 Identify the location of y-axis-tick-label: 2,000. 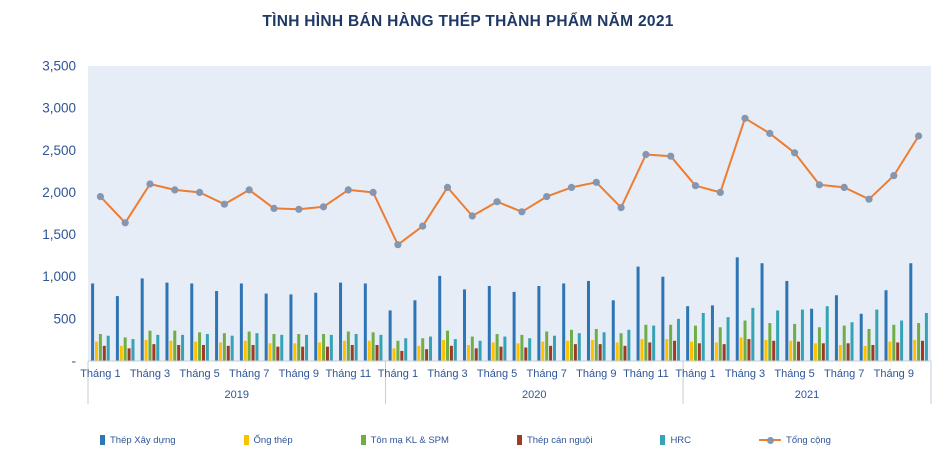
(59, 192).